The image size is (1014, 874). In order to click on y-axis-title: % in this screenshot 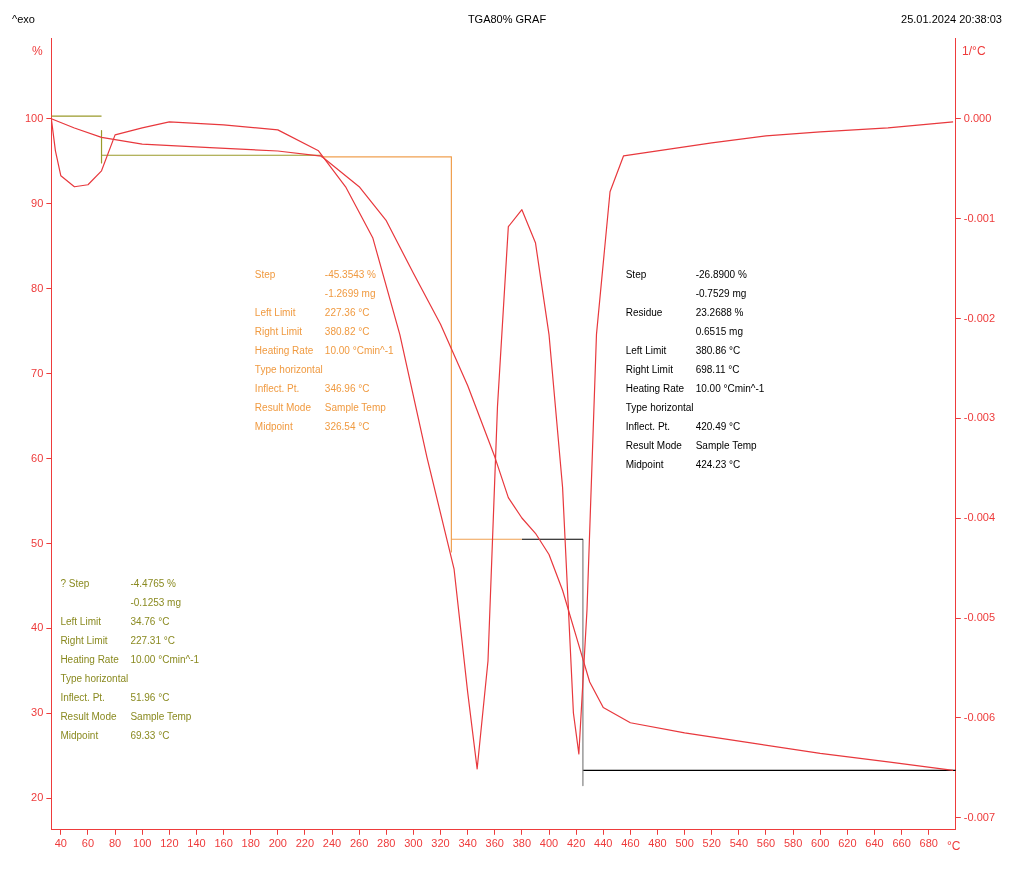, I will do `click(38, 51)`.